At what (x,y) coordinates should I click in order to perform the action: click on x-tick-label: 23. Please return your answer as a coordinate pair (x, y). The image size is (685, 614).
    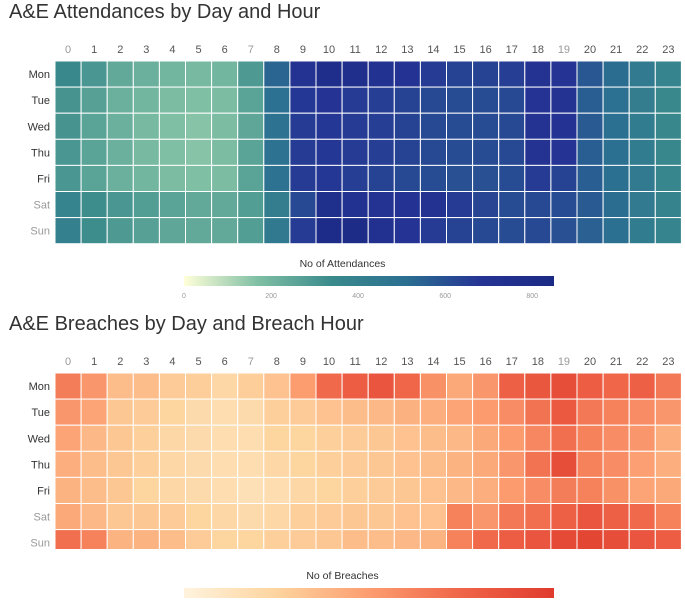
    Looking at the image, I should click on (668, 362).